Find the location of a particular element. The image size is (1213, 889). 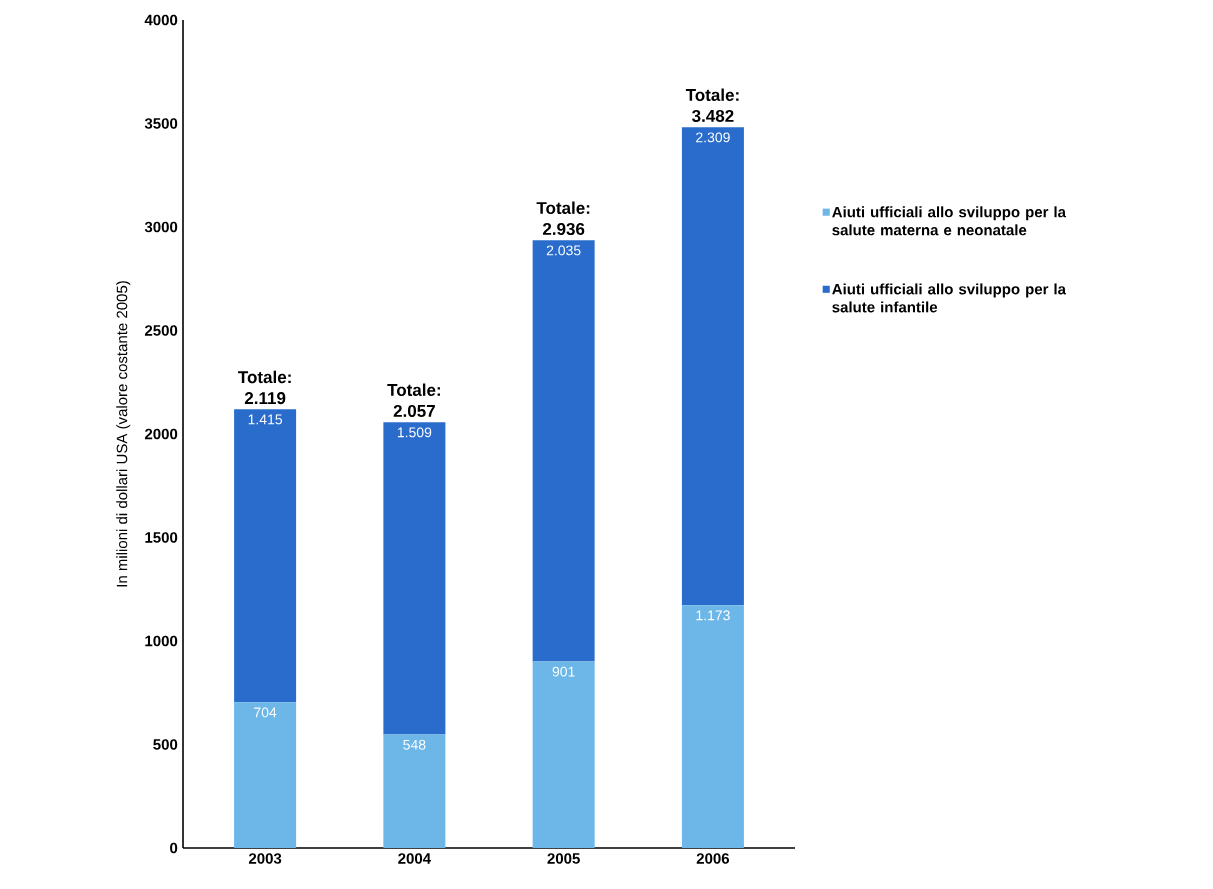

x-tick-label: 2003 is located at coordinates (265, 858).